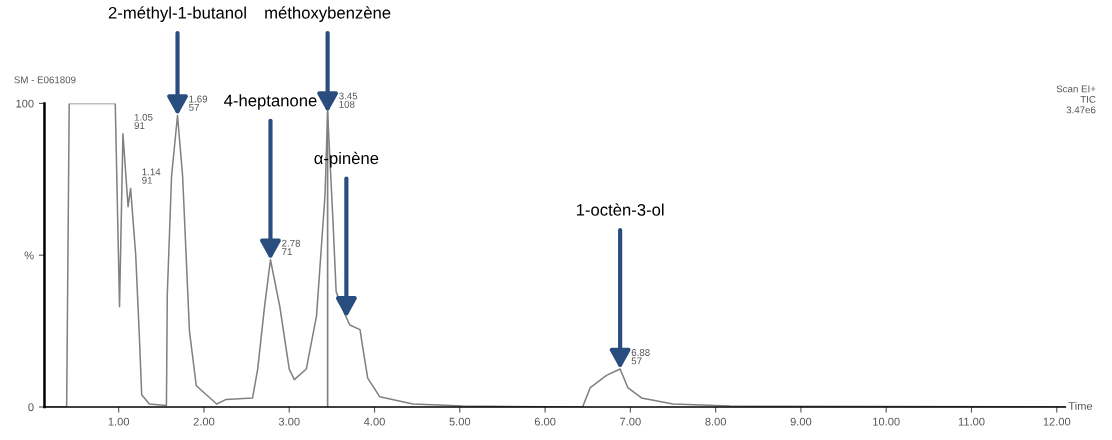 The width and height of the screenshot is (1112, 440). I want to click on x-tick-label: 4.00, so click(374, 421).